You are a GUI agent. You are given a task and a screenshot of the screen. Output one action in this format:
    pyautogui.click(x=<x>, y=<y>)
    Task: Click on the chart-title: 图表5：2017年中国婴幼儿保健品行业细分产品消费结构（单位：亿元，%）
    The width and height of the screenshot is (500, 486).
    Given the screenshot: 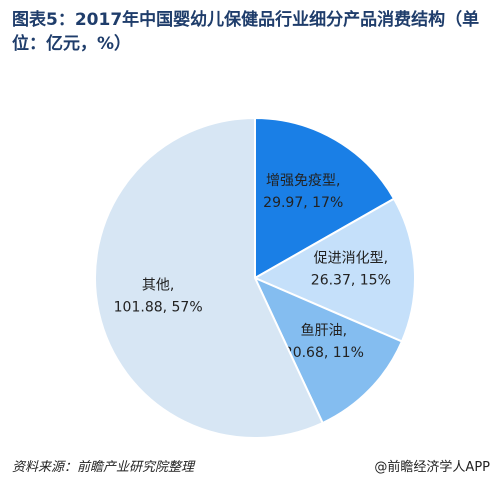 What is the action you would take?
    pyautogui.click(x=246, y=32)
    